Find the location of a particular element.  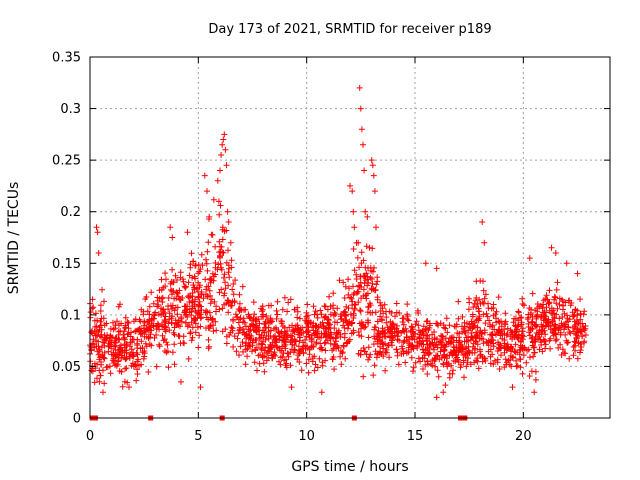

x-tick-label: 15 is located at coordinates (415, 436).